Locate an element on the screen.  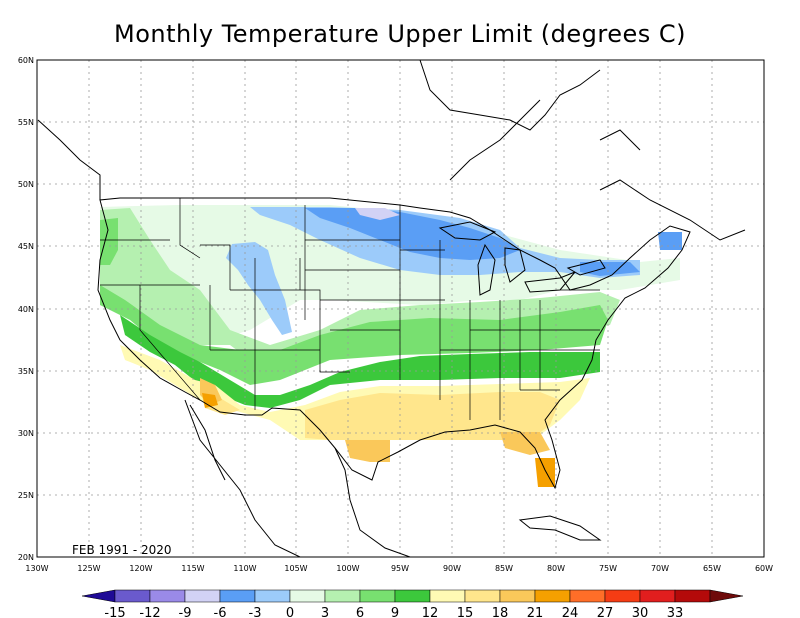
lon-label: 130W is located at coordinates (36, 568).